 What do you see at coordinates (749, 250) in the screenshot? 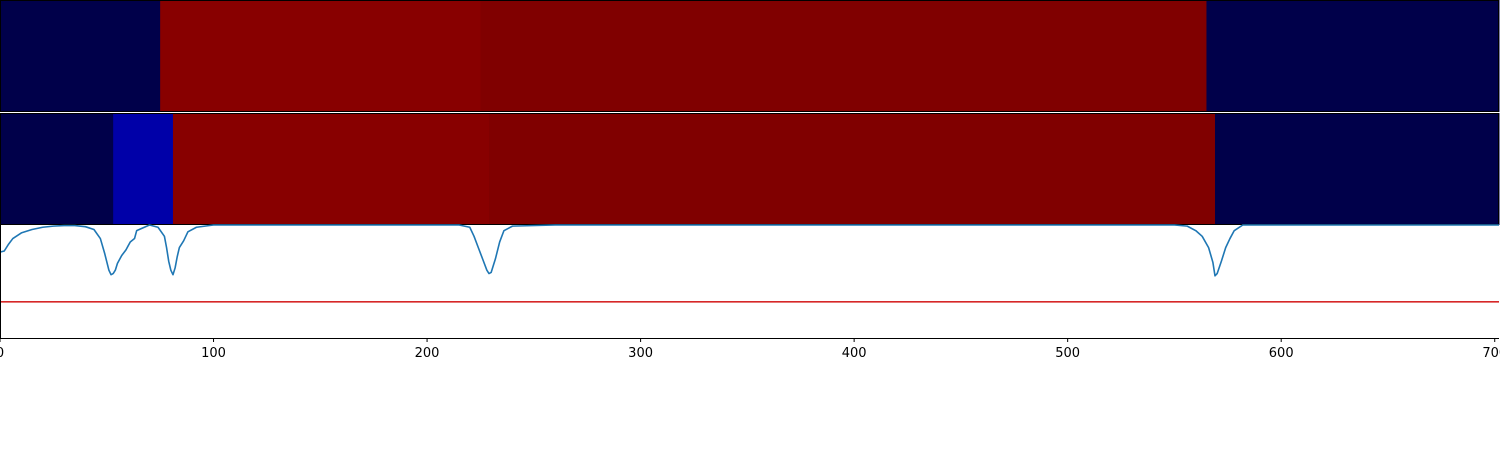
I see `series-line-blue` at bounding box center [749, 250].